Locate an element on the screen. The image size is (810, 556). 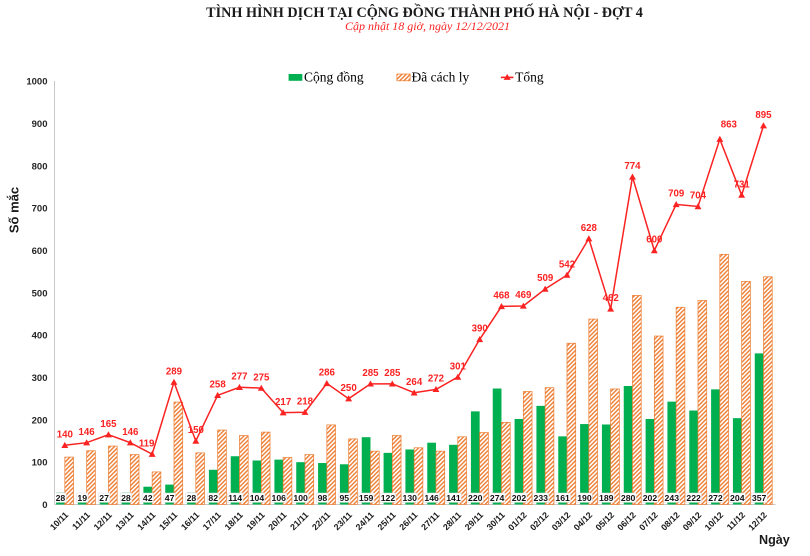
svg-text: 258 is located at coordinates (218, 384).